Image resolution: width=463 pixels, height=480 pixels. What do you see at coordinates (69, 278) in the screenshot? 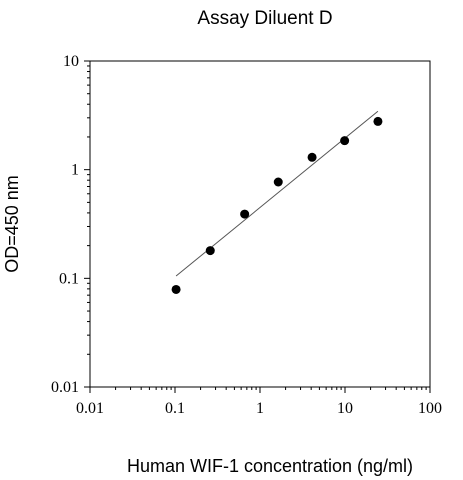
I see `y-tick-label: 0.1` at bounding box center [69, 278].